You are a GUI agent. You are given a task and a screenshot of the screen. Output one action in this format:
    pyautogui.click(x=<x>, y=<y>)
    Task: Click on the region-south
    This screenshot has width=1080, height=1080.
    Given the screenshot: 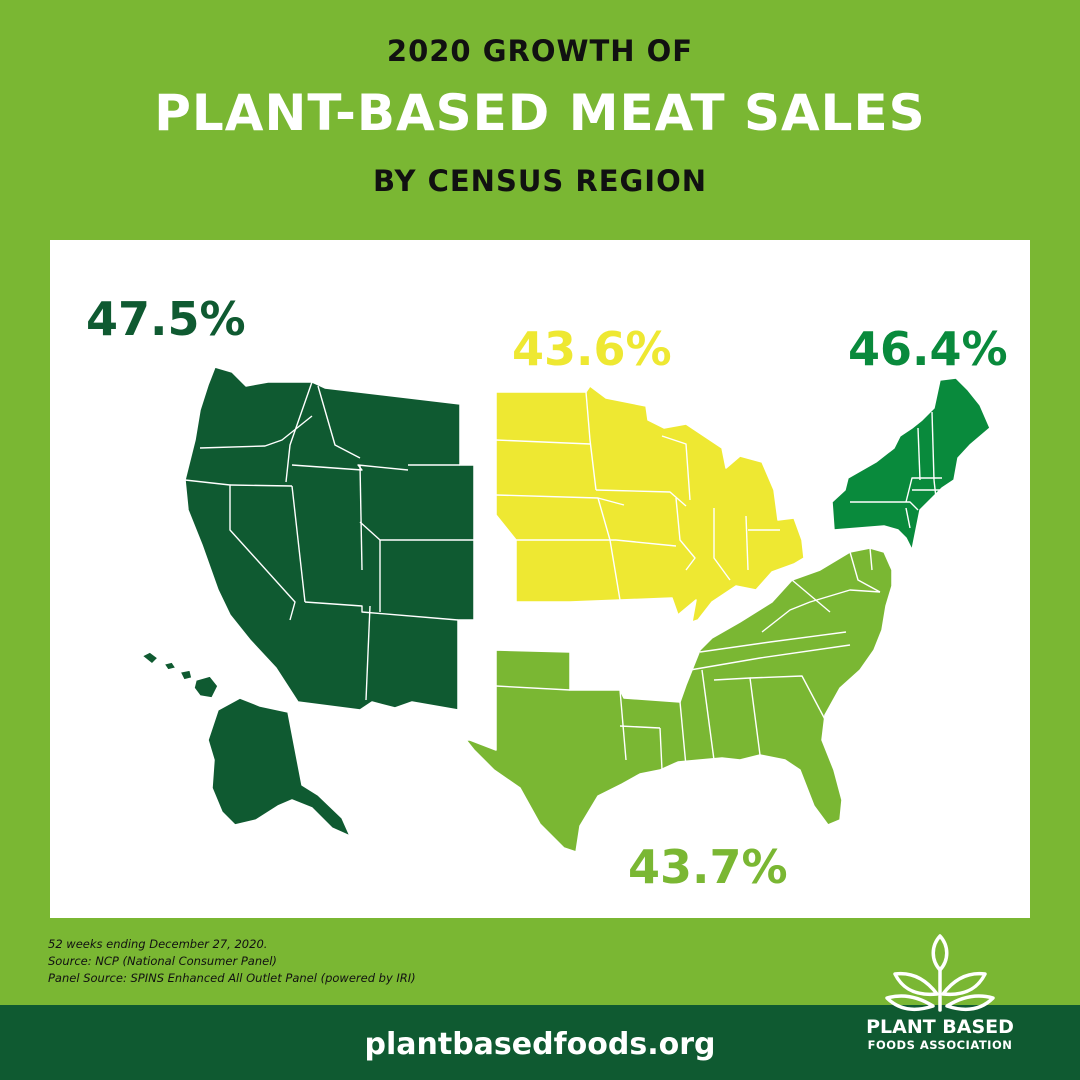 What is the action you would take?
    pyautogui.click(x=668, y=700)
    